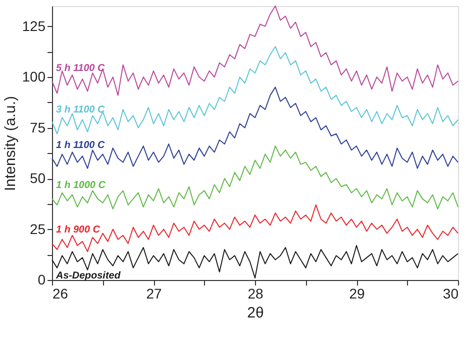 This screenshot has width=474, height=350. What do you see at coordinates (38, 127) in the screenshot?
I see `y-tick-label: 75` at bounding box center [38, 127].